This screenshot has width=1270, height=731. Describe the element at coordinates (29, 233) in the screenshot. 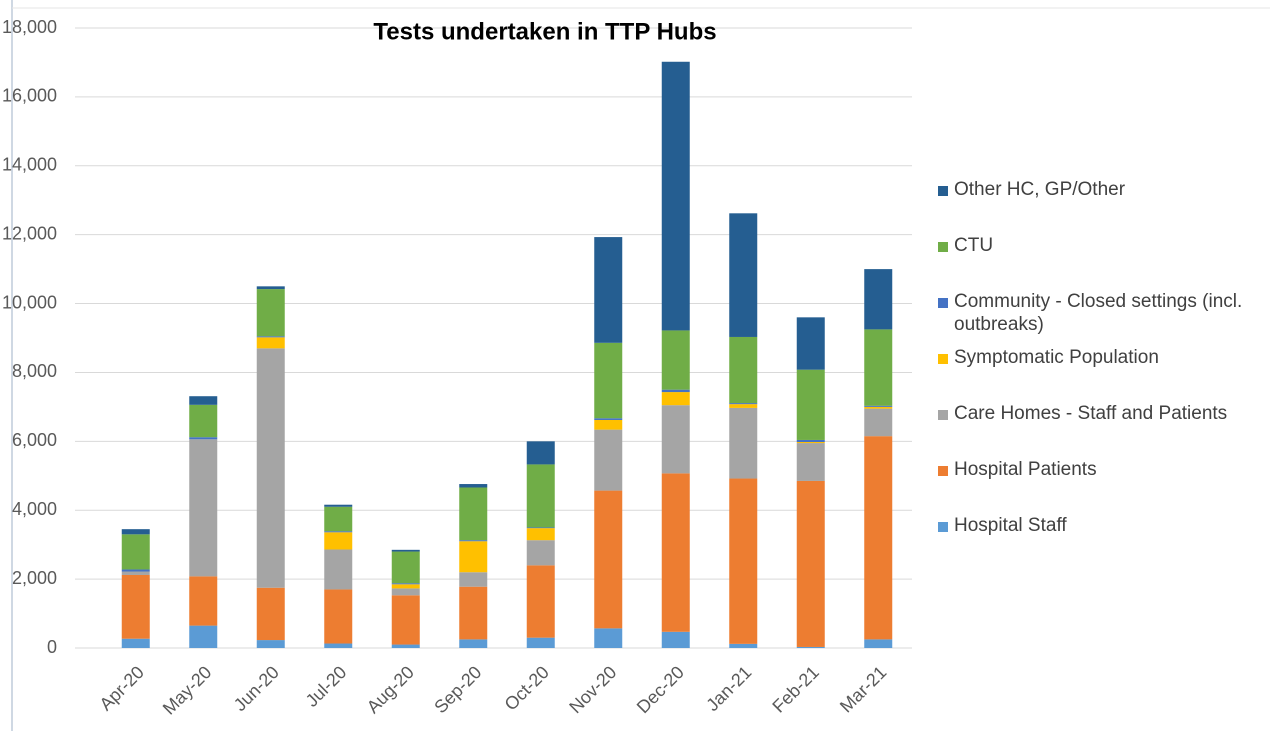

I see `y-tick-label: 12,000` at that location.